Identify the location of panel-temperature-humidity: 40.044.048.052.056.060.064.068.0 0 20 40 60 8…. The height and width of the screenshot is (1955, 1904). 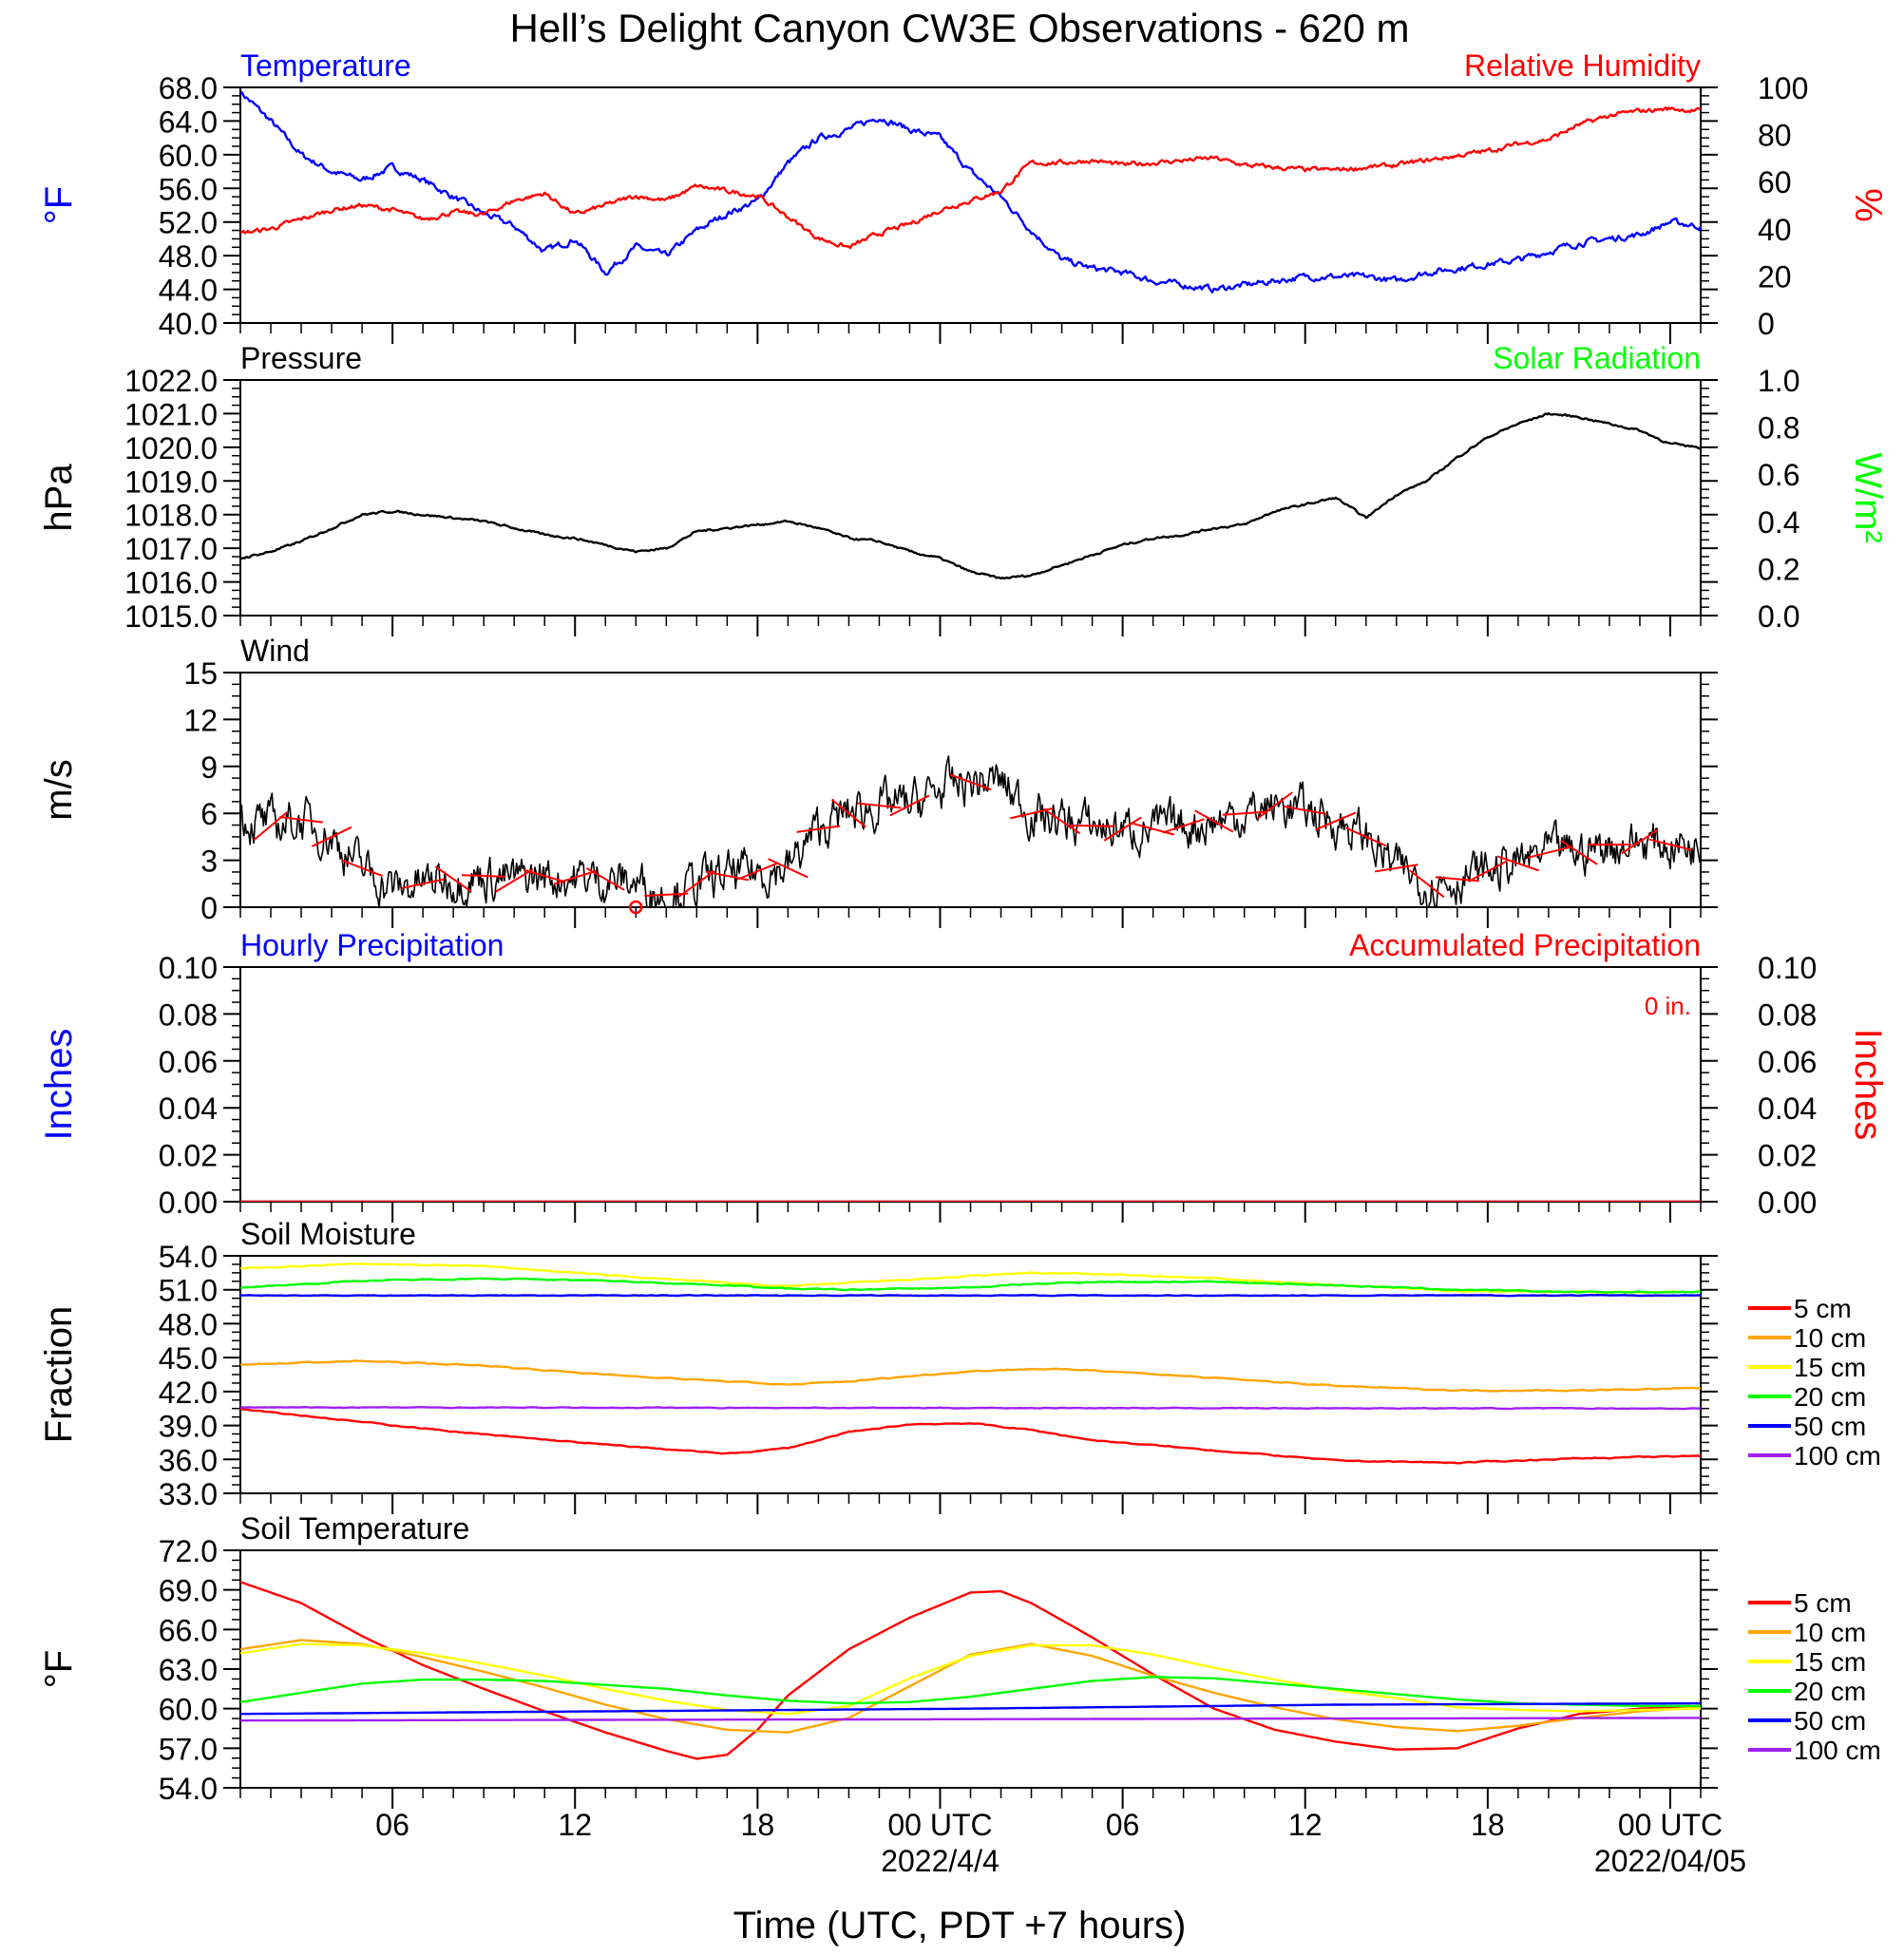
(964, 196).